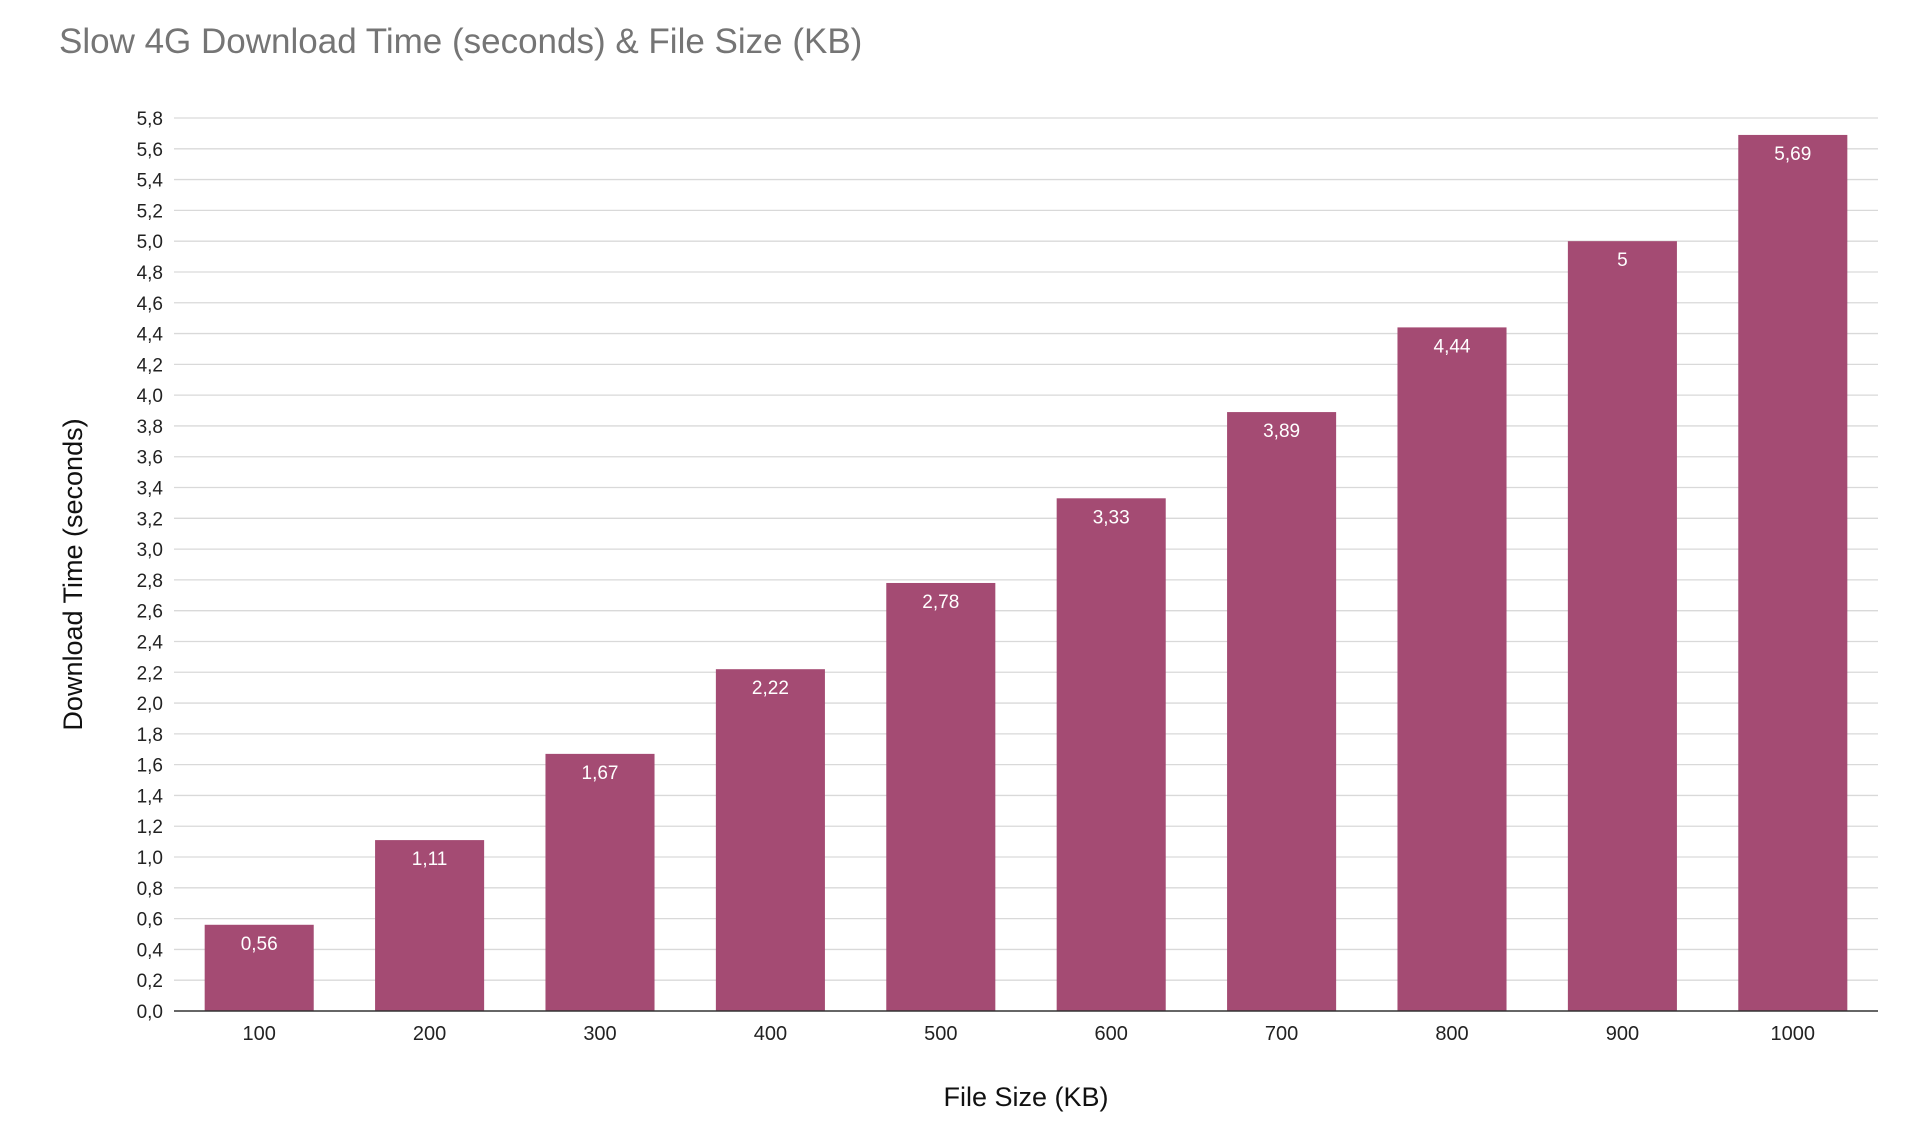 This screenshot has width=1920, height=1127. I want to click on bar-value-label: 3,89, so click(1281, 431).